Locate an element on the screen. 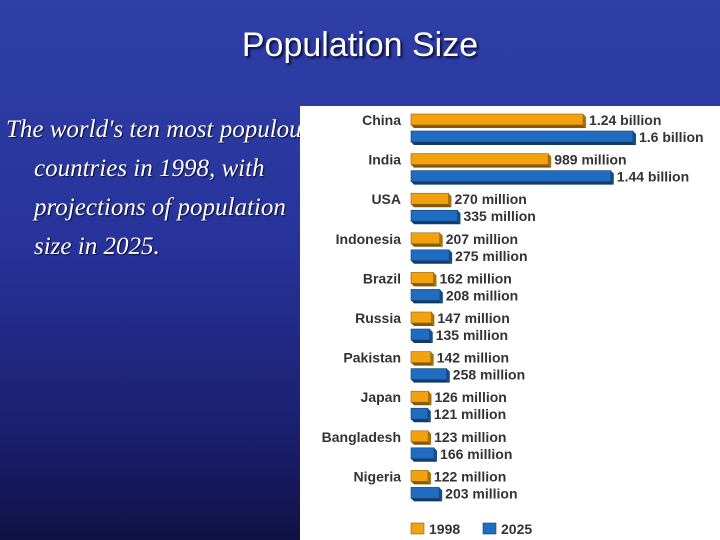 The width and height of the screenshot is (720, 540). bar-side-japan-1998 is located at coordinates (430, 398).